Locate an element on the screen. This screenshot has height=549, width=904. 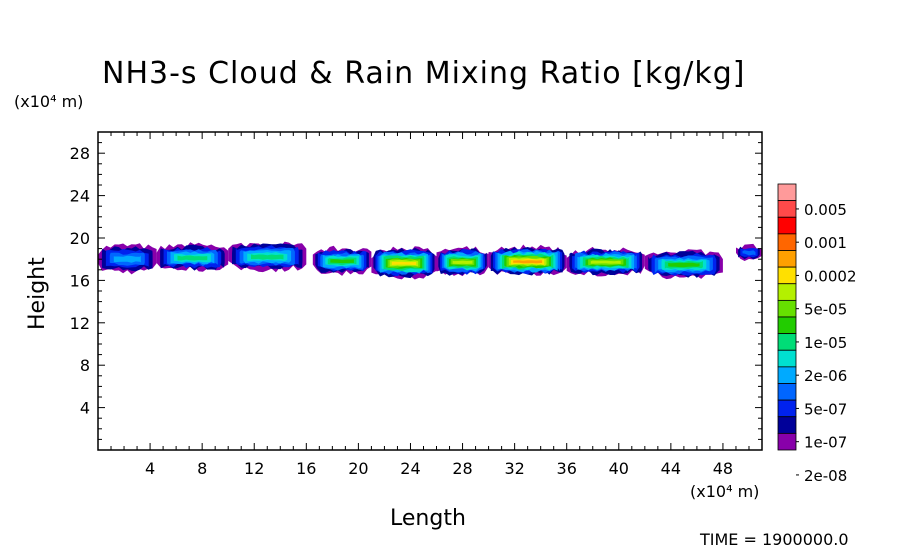
y-axis-label: Height is located at coordinates (37, 293).